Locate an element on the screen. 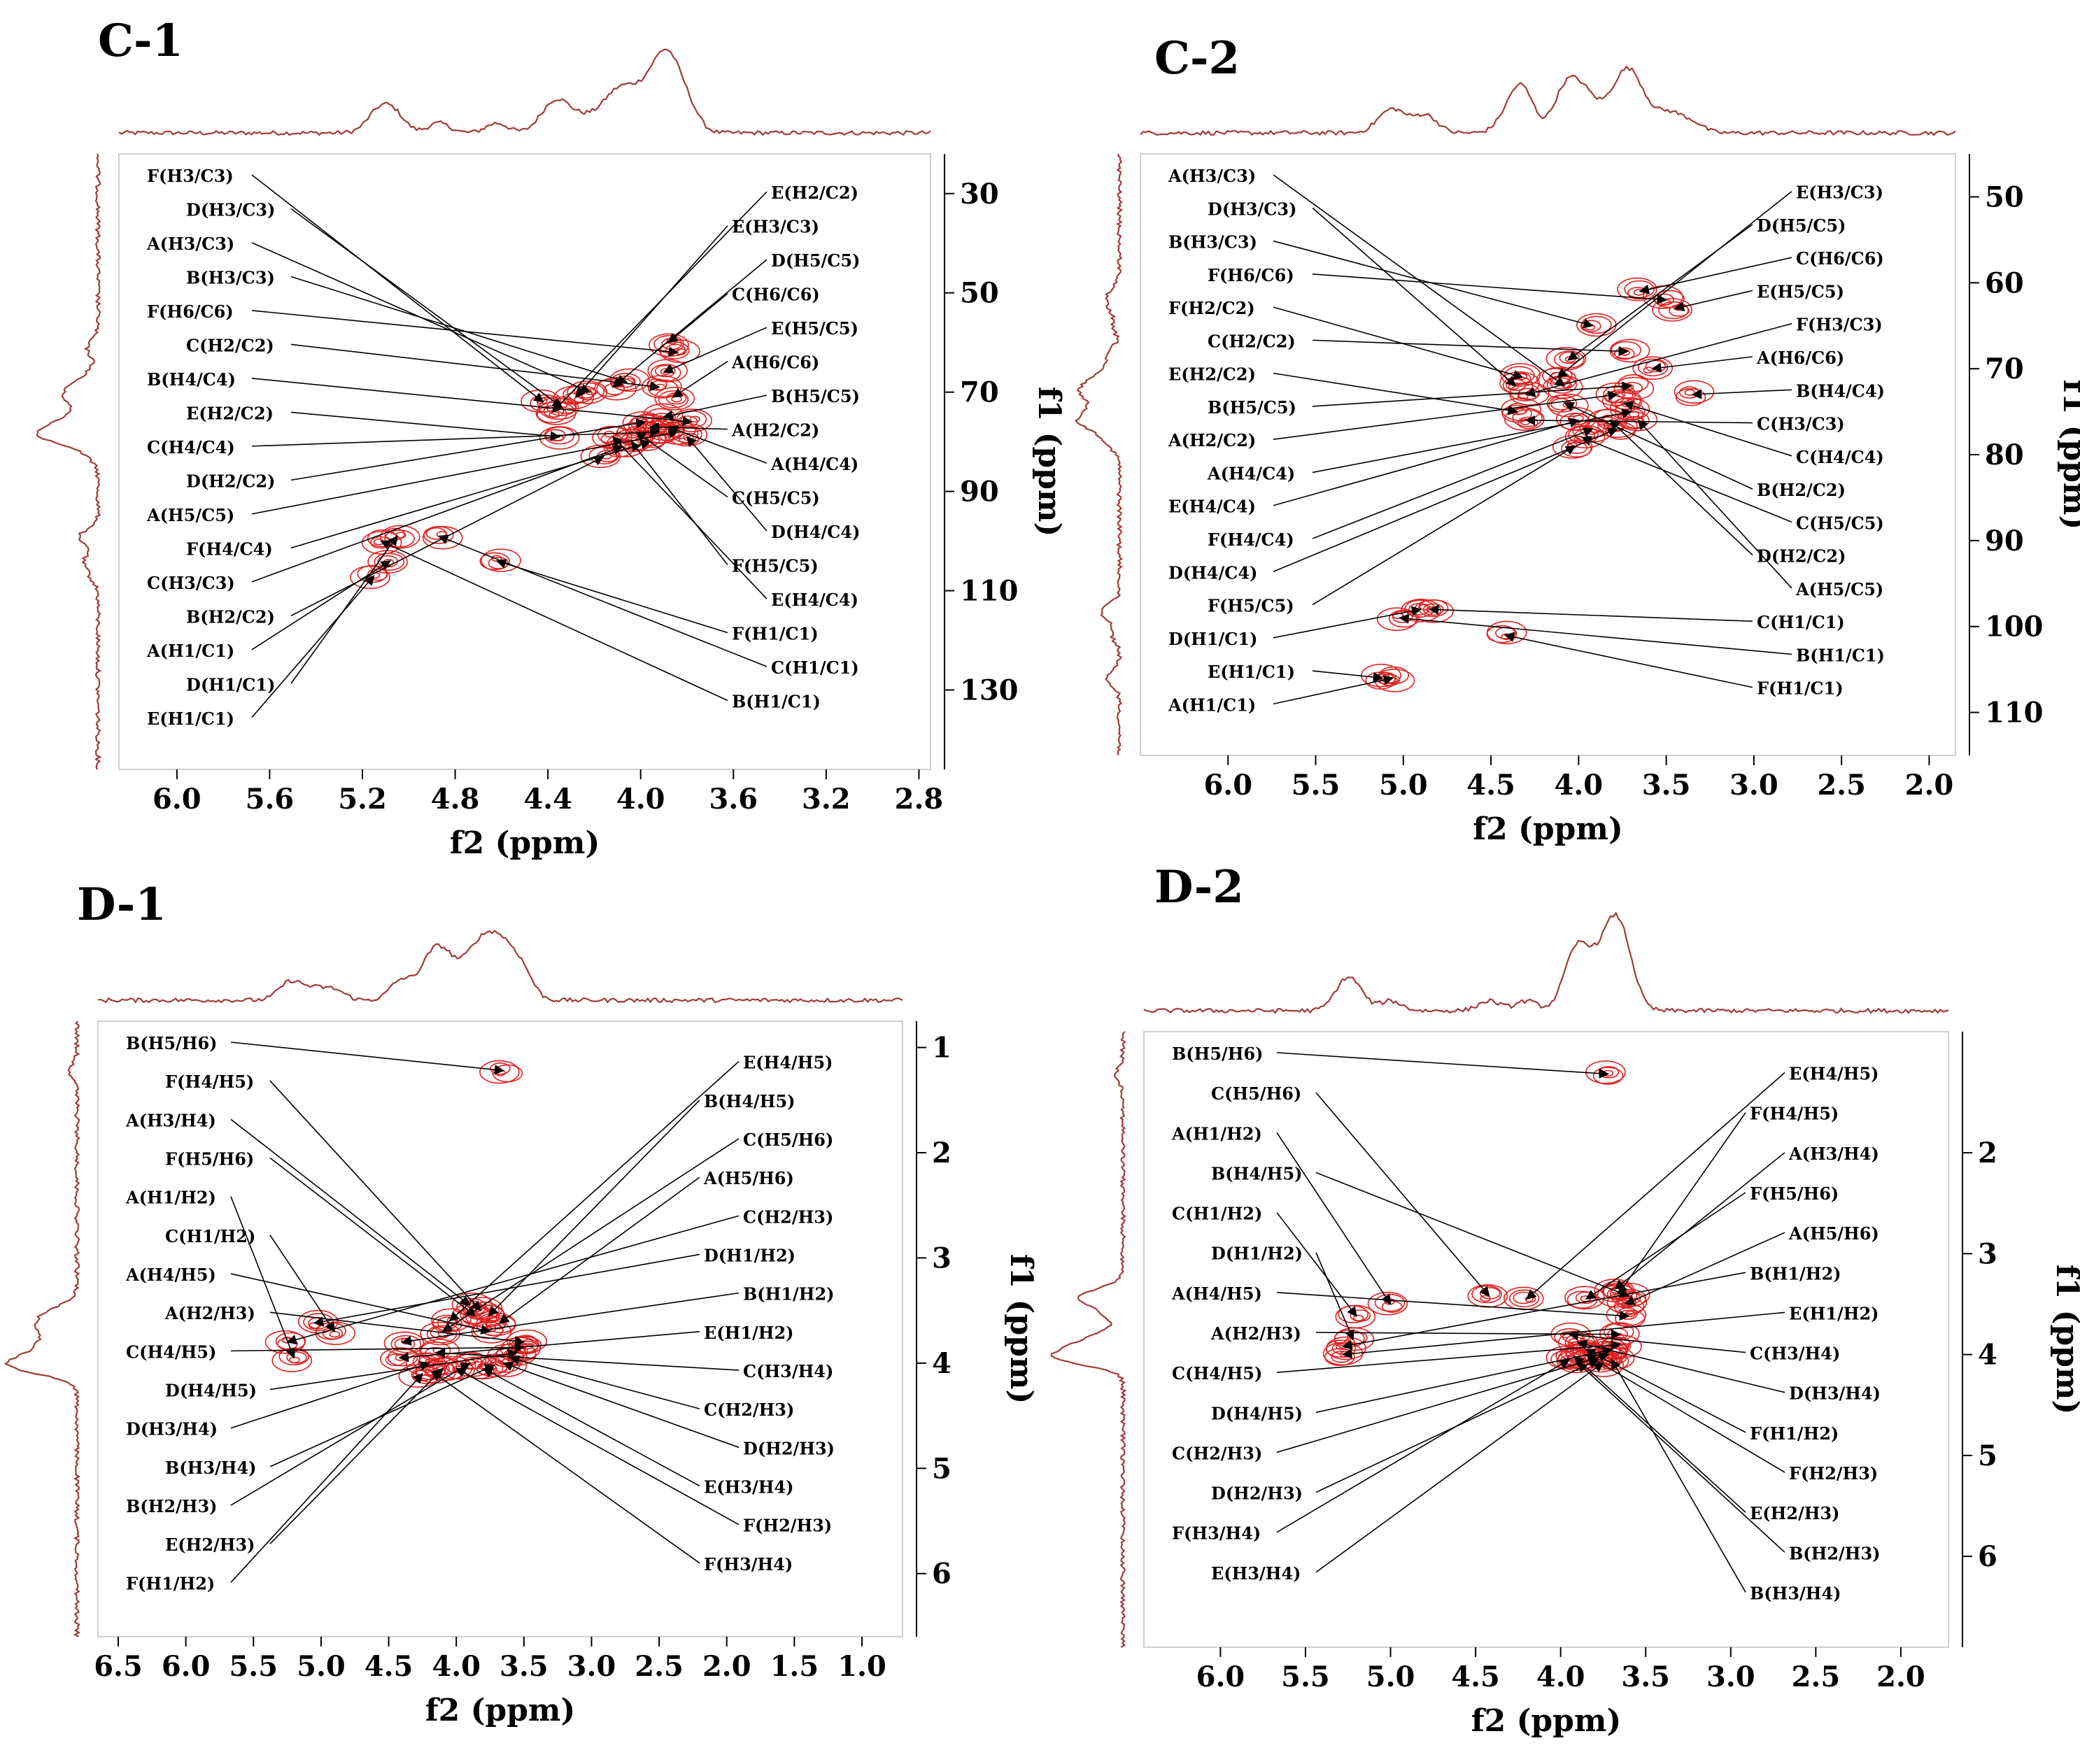 The width and height of the screenshot is (2080, 1764). y-axis-label: f1 (ppm) is located at coordinates (1021, 1329).